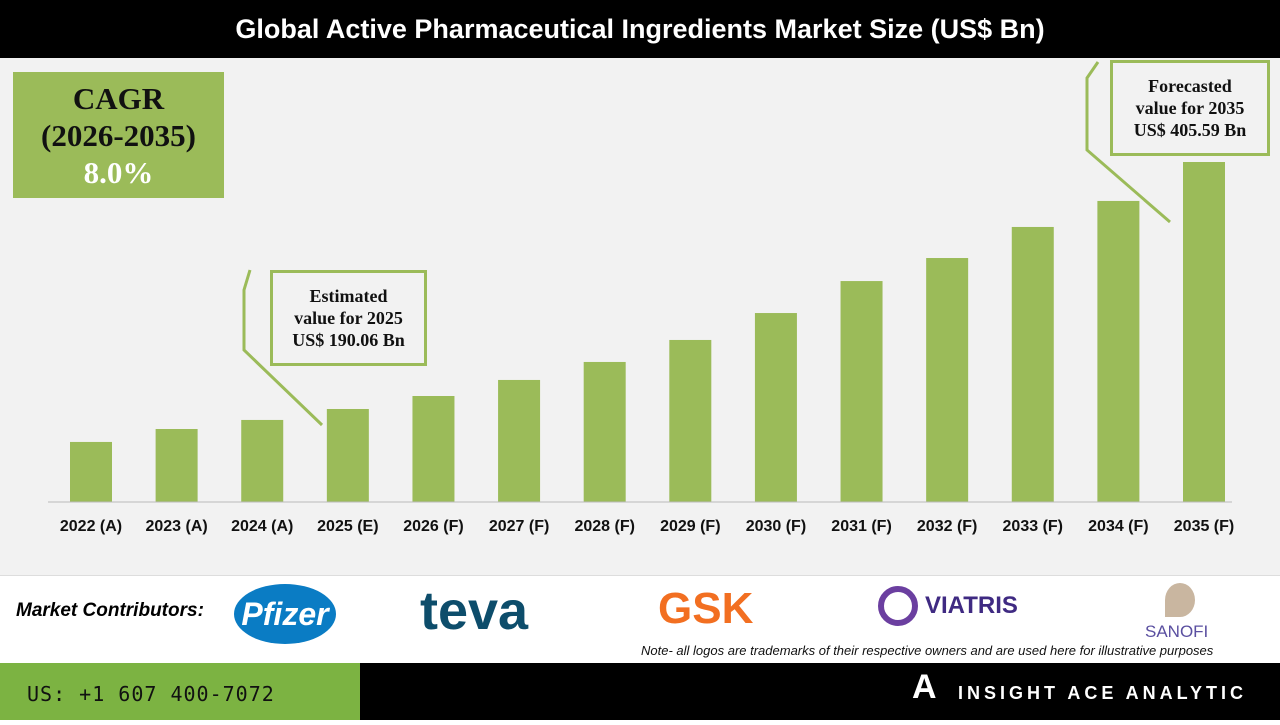  What do you see at coordinates (690, 526) in the screenshot?
I see `x-tick-label: 2029 (F)` at bounding box center [690, 526].